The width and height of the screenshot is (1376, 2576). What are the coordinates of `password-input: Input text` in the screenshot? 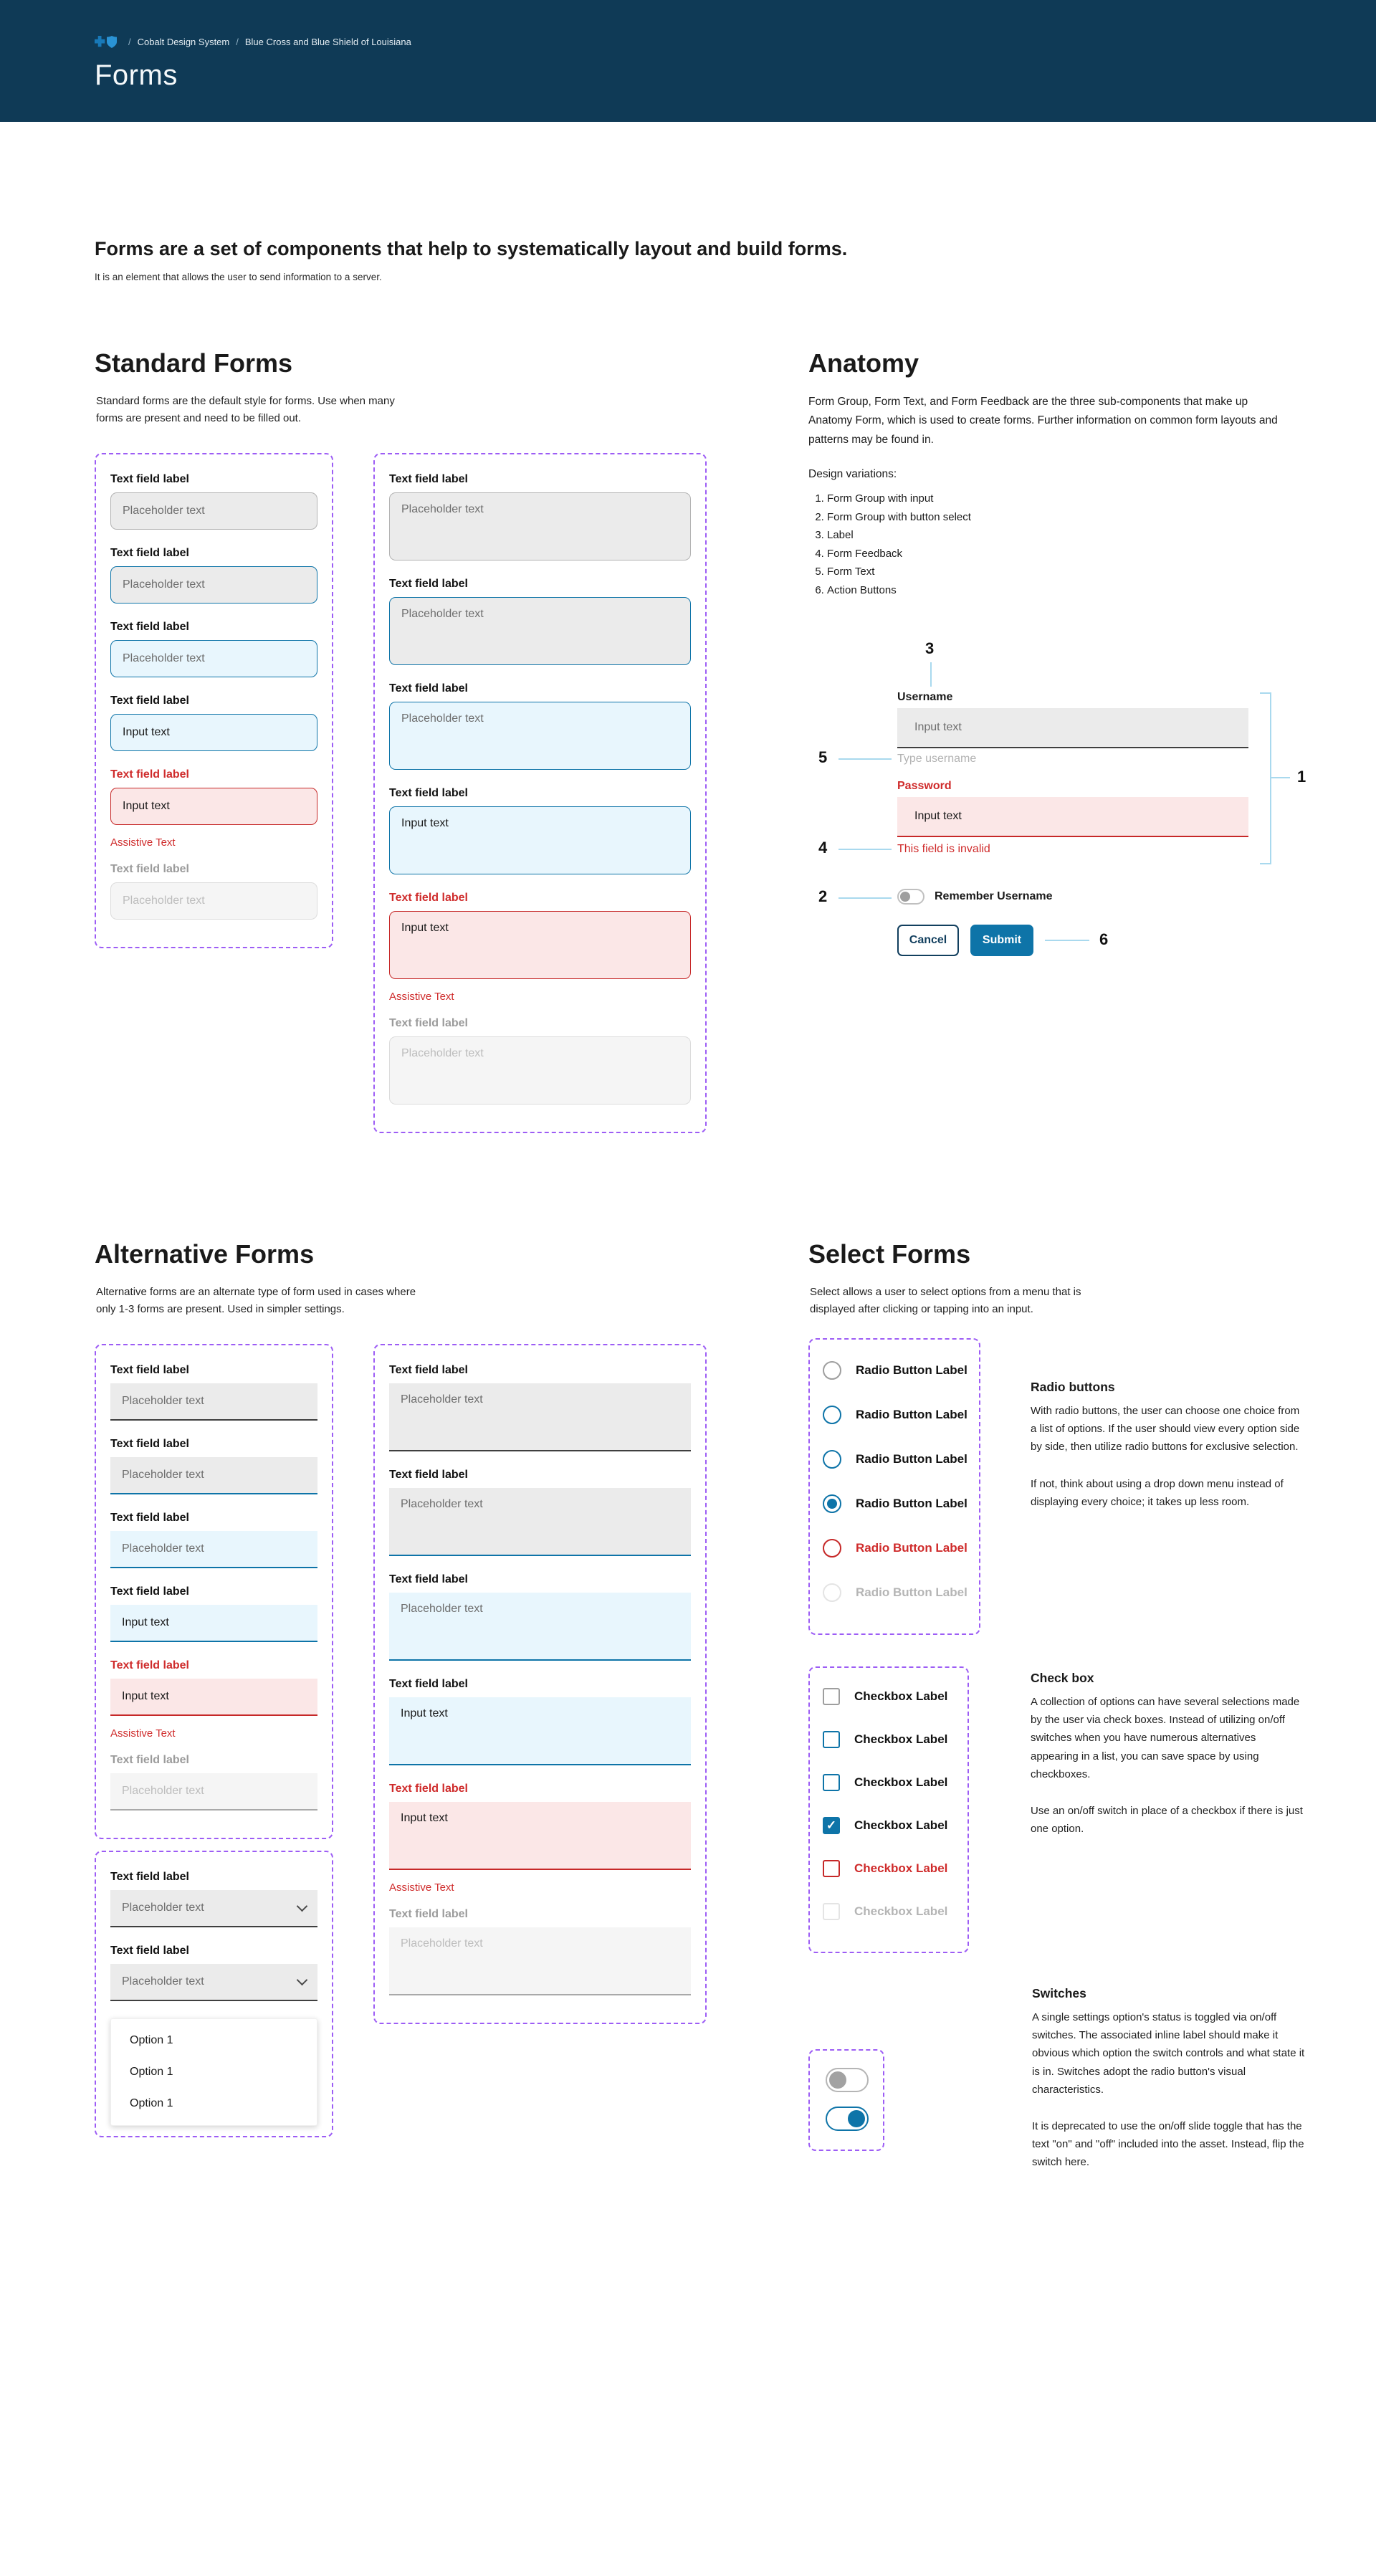 It's located at (1072, 817).